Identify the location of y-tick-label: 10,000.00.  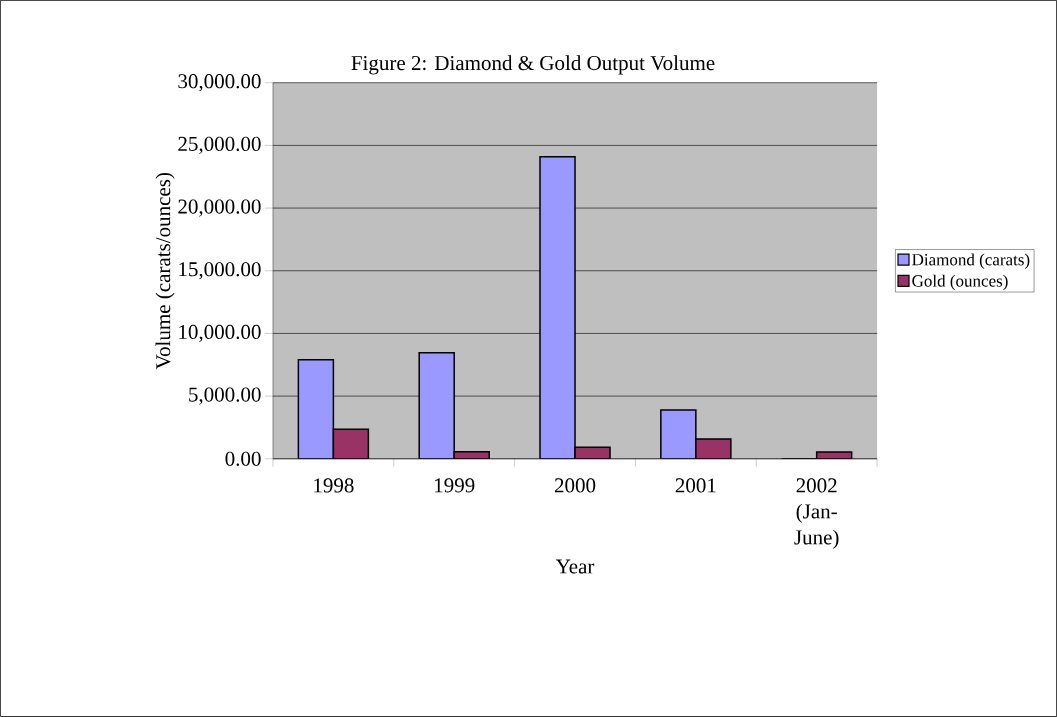
(220, 333).